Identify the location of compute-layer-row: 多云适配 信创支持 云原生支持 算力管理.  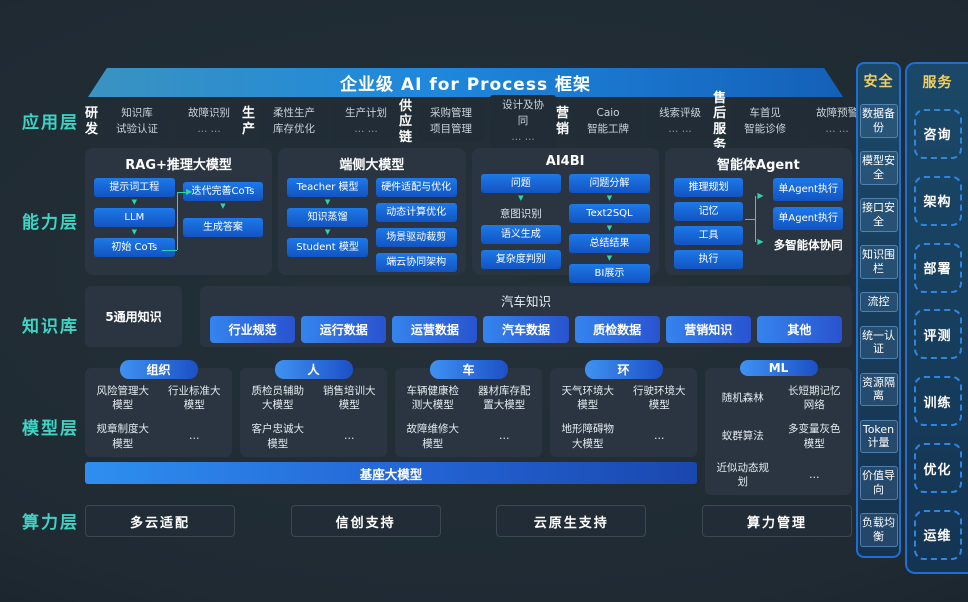
(468, 521).